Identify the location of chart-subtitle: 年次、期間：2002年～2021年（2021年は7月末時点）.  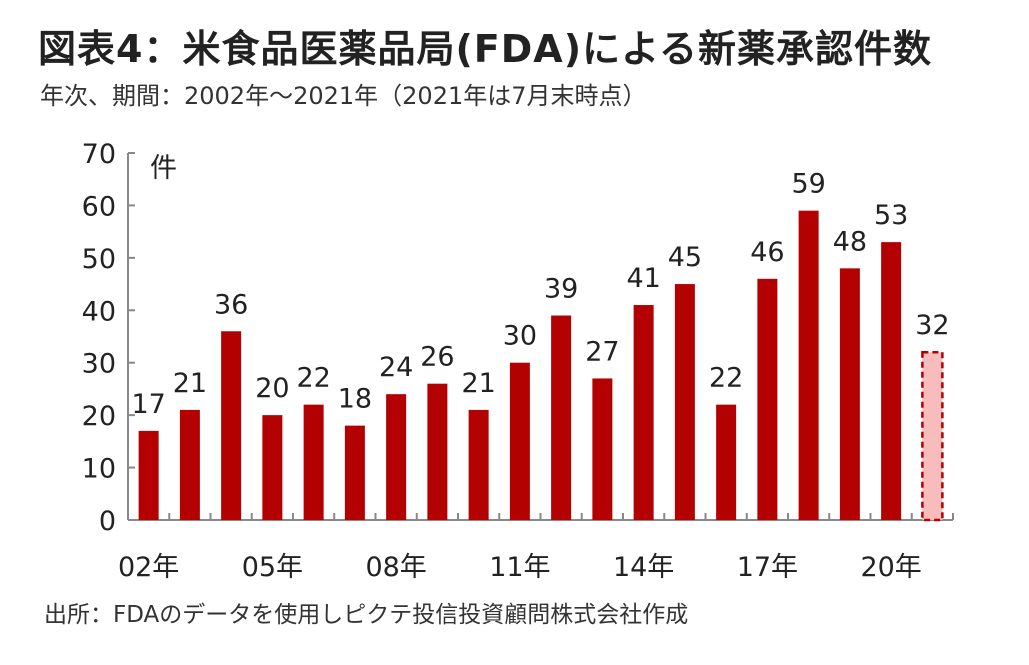
(343, 96).